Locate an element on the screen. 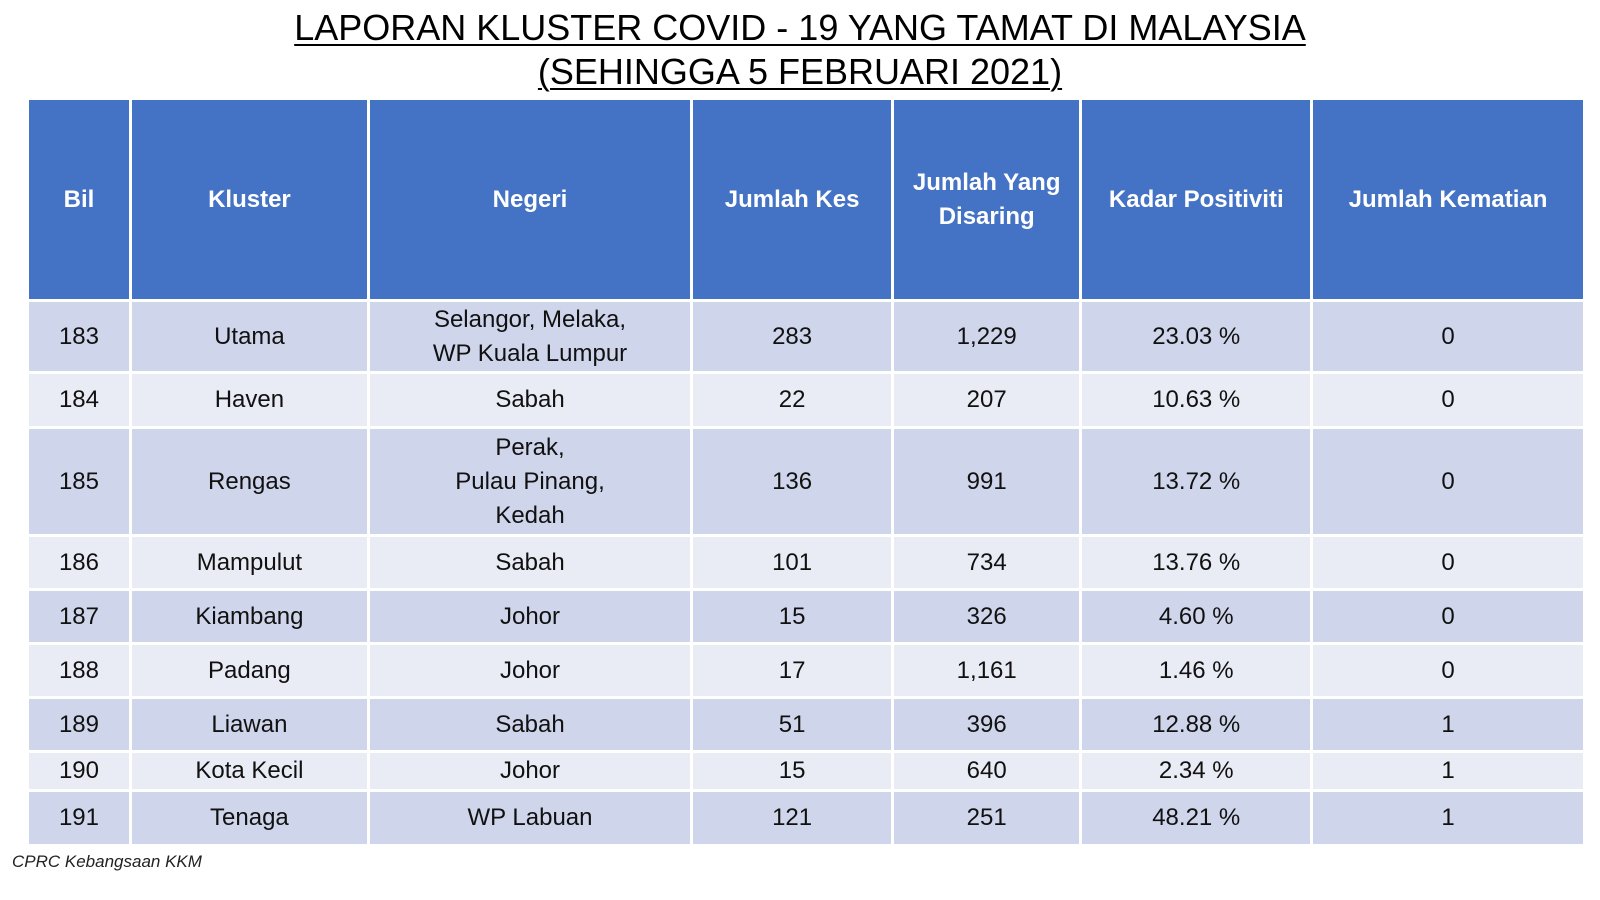  negeri-line: Kedah is located at coordinates (530, 515).